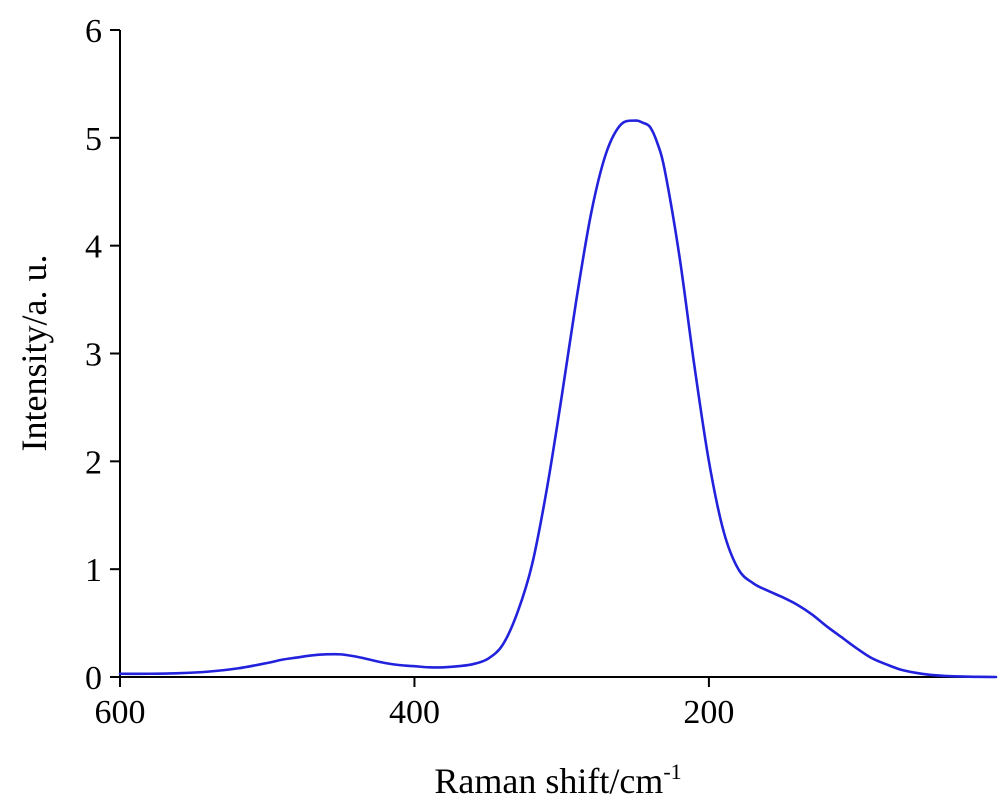 This screenshot has height=810, width=1000. I want to click on y-ticks: 0 1 2 3 4 5 6, so click(102, 355).